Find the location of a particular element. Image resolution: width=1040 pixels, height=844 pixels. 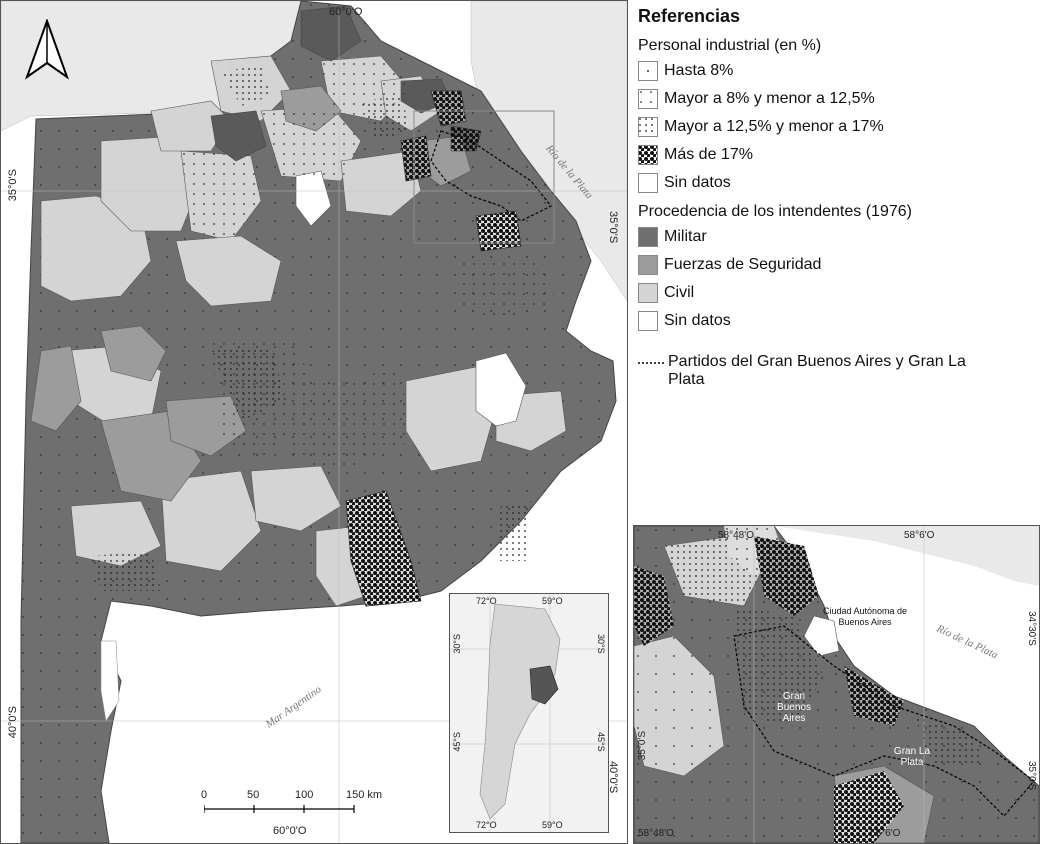

gba-coord-left-lat: 35°0'S is located at coordinates (642, 746).